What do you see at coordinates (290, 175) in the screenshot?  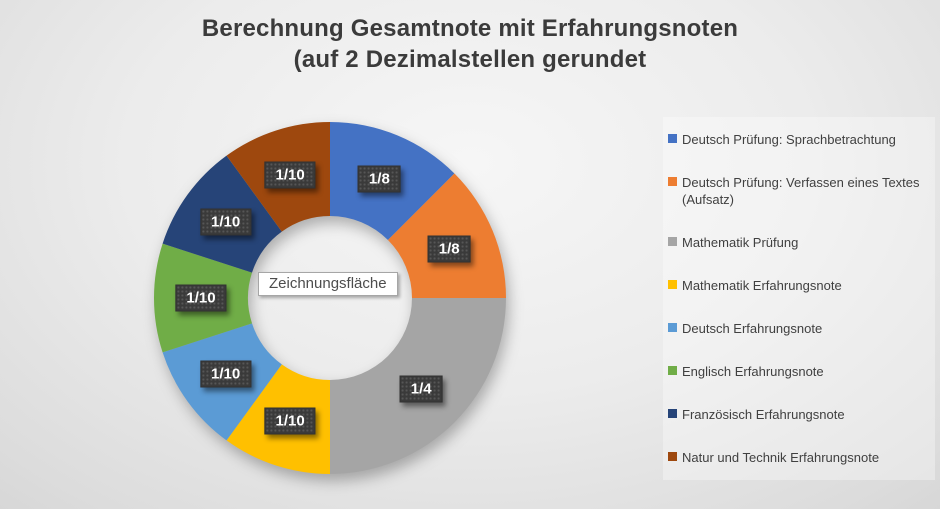 I see `data-label-8: 1/10` at bounding box center [290, 175].